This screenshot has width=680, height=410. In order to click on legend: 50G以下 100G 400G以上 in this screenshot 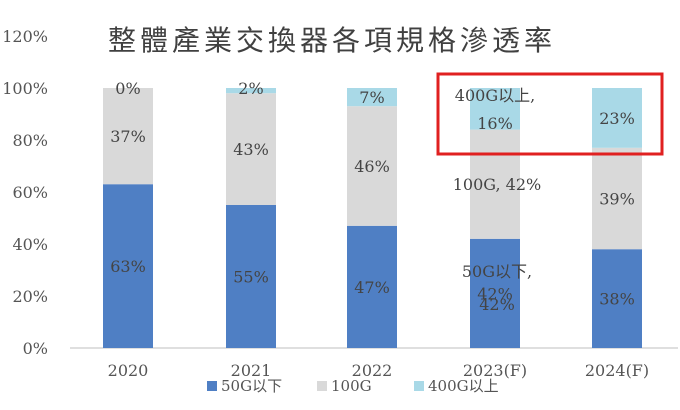, I will do `click(353, 386)`.